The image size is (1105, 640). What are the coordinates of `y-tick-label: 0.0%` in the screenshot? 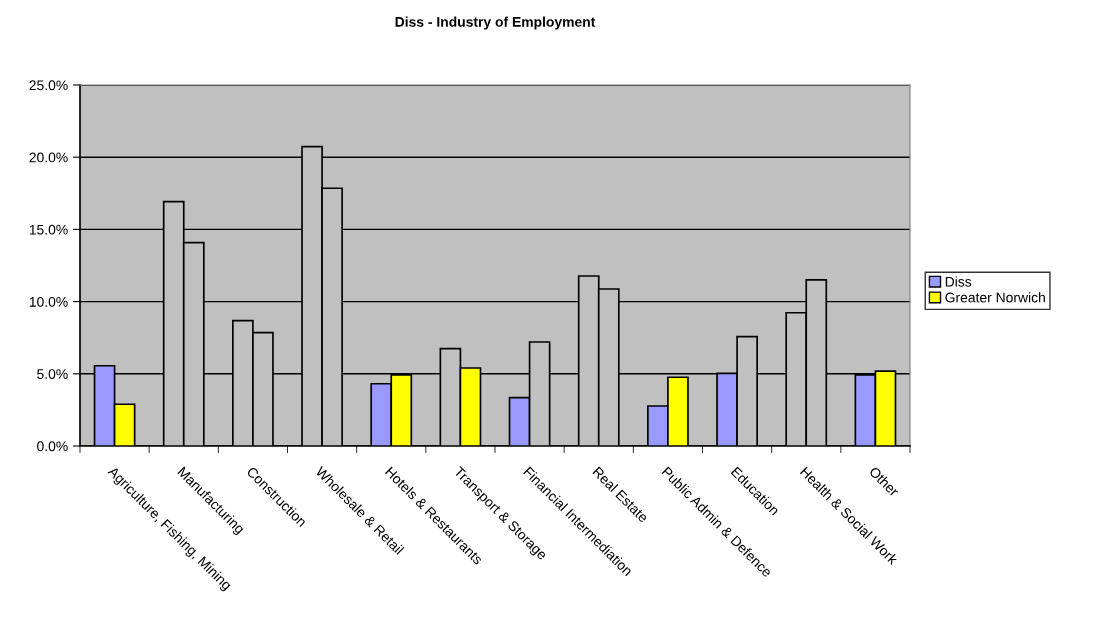 It's located at (52, 446).